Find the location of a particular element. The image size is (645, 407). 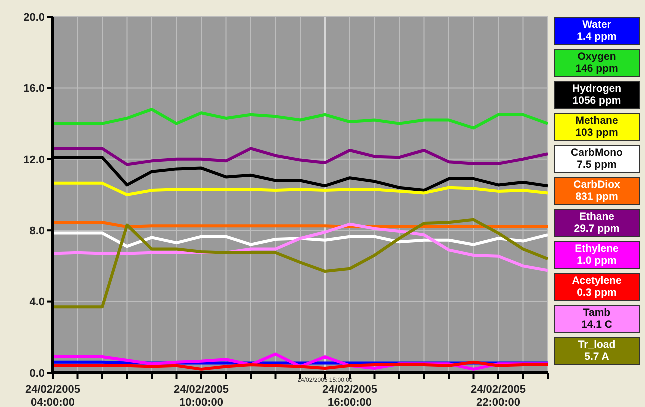

text: Water 1.4 ppm is located at coordinates (597, 31).